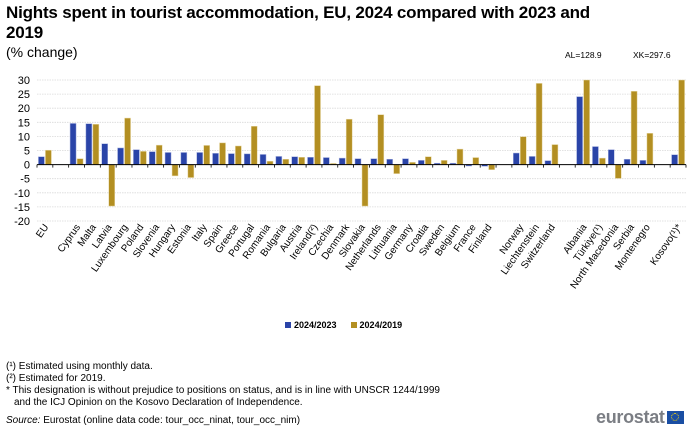 Image resolution: width=700 pixels, height=431 pixels. What do you see at coordinates (630, 417) in the screenshot?
I see `logo-text: eurostat` at bounding box center [630, 417].